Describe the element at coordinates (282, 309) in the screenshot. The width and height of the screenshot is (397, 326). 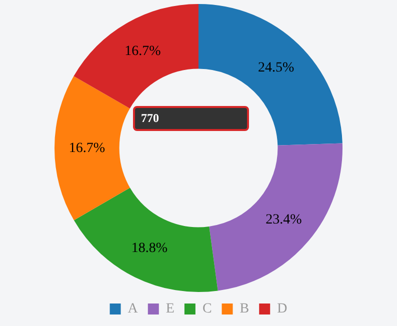
I see `legend-label: D` at that location.